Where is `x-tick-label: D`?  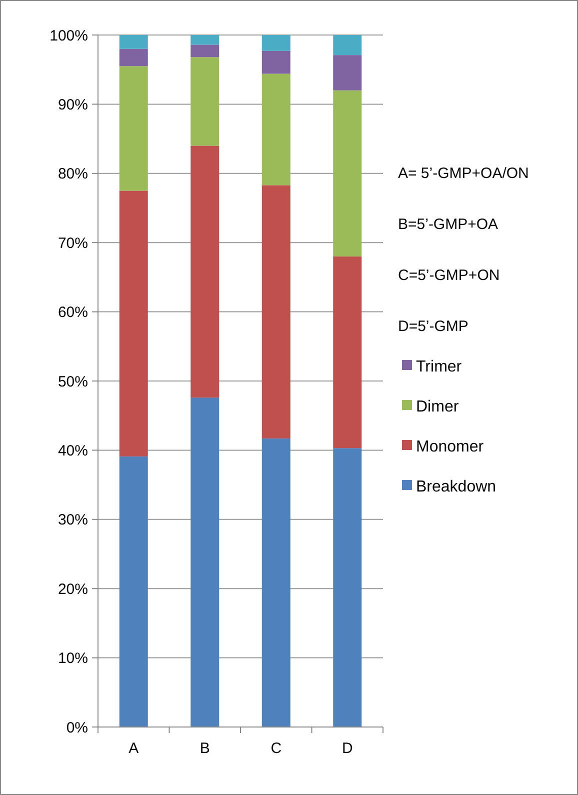 x-tick-label: D is located at coordinates (347, 748).